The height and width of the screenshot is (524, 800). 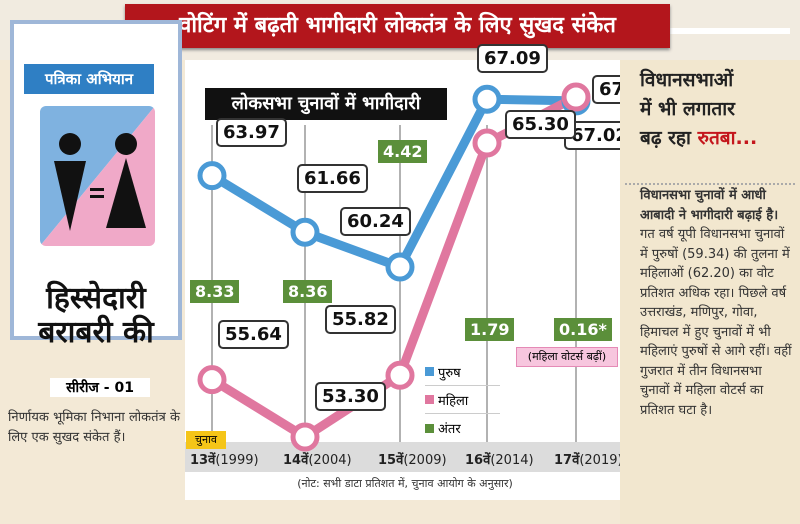 I want to click on x-tick-label: 15वें(2009), so click(x=412, y=460).